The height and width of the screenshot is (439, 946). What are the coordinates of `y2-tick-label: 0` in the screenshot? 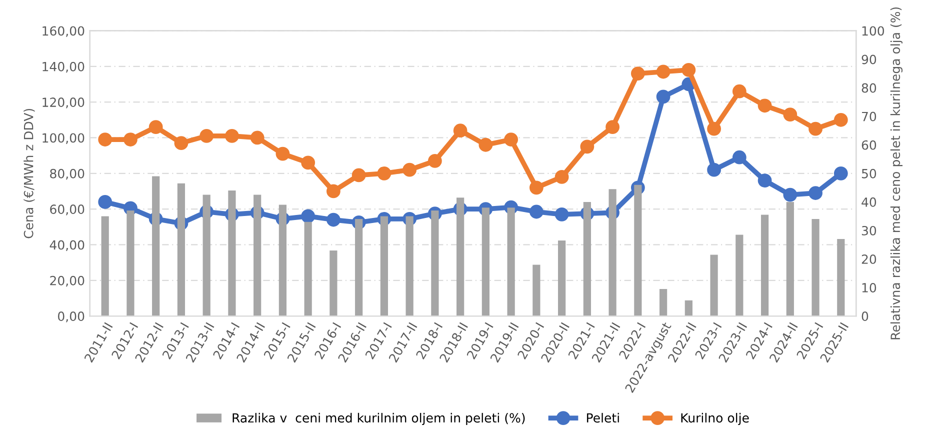 It's located at (865, 317).